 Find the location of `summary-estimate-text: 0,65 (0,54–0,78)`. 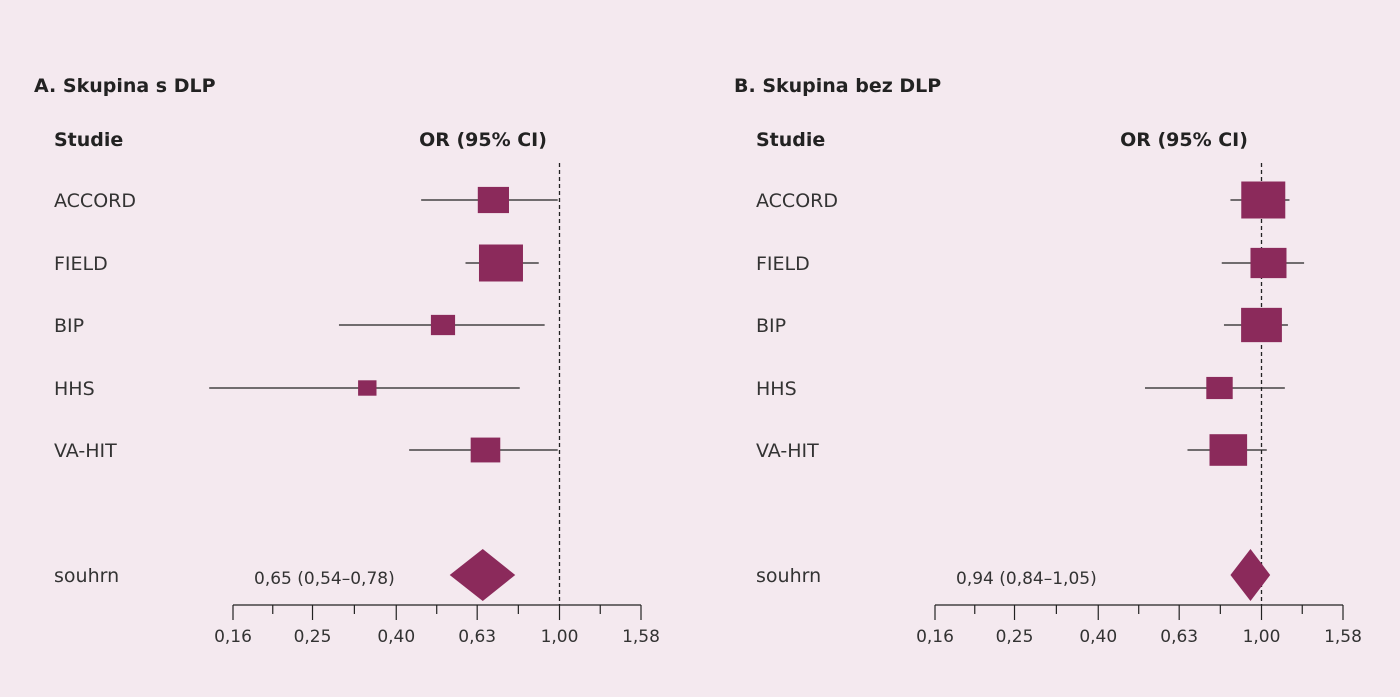

summary-estimate-text: 0,65 (0,54–0,78) is located at coordinates (324, 579).